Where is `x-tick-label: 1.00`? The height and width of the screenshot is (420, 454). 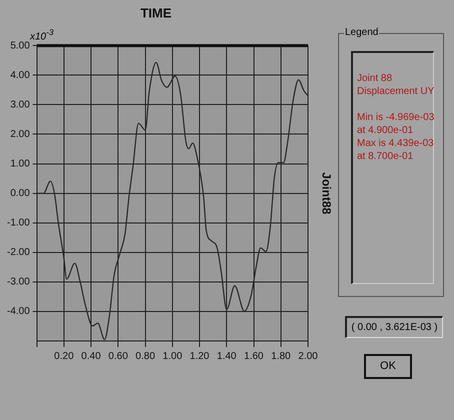
x-tick-label: 1.00 is located at coordinates (172, 356).